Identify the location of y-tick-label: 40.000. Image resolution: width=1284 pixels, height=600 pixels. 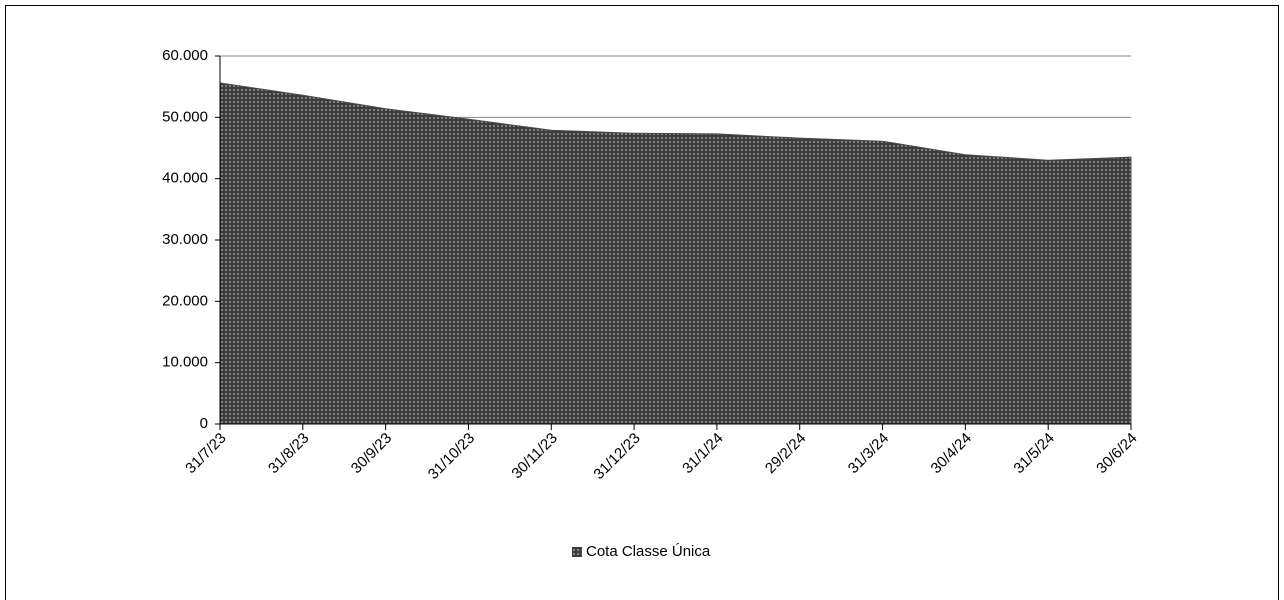
(185, 178).